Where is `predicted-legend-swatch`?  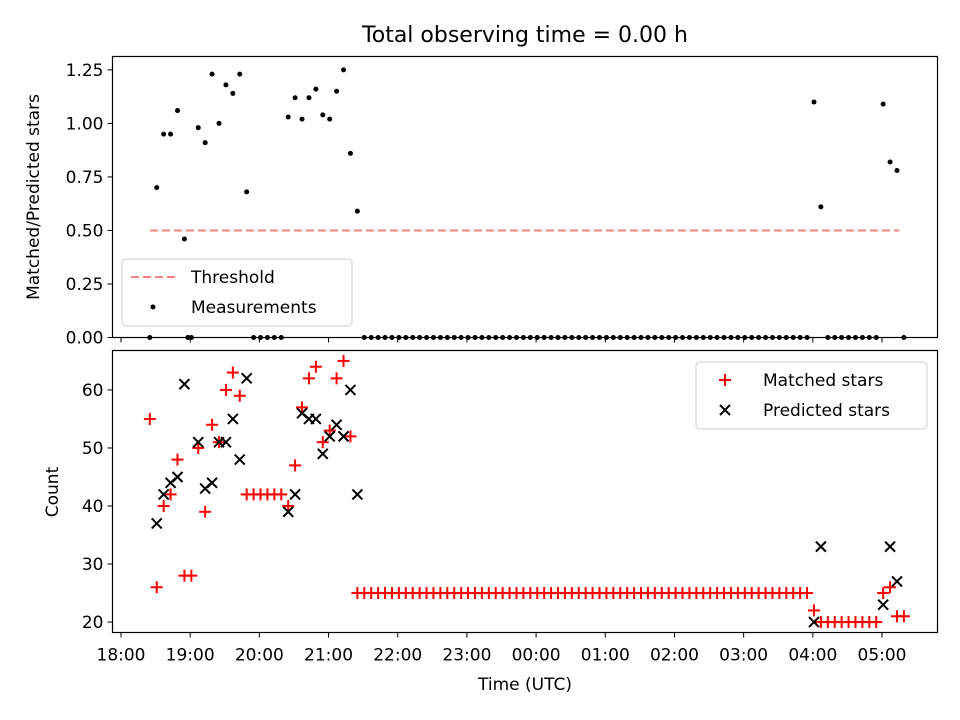
predicted-legend-swatch is located at coordinates (725, 410).